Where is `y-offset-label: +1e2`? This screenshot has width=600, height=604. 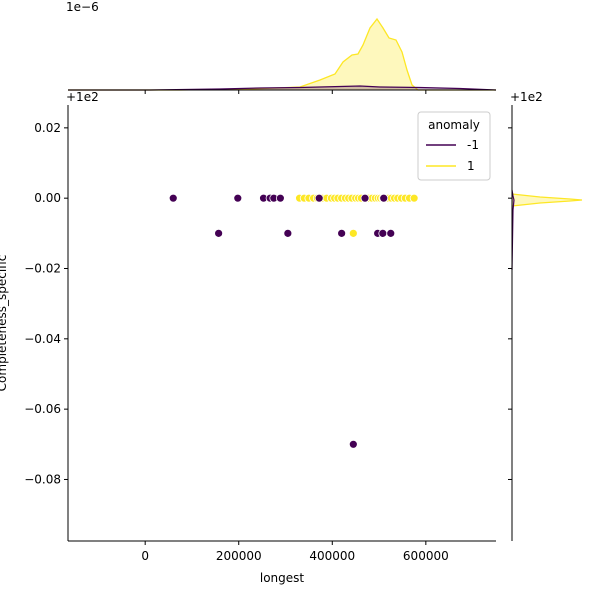
y-offset-label: +1e2 is located at coordinates (82, 97).